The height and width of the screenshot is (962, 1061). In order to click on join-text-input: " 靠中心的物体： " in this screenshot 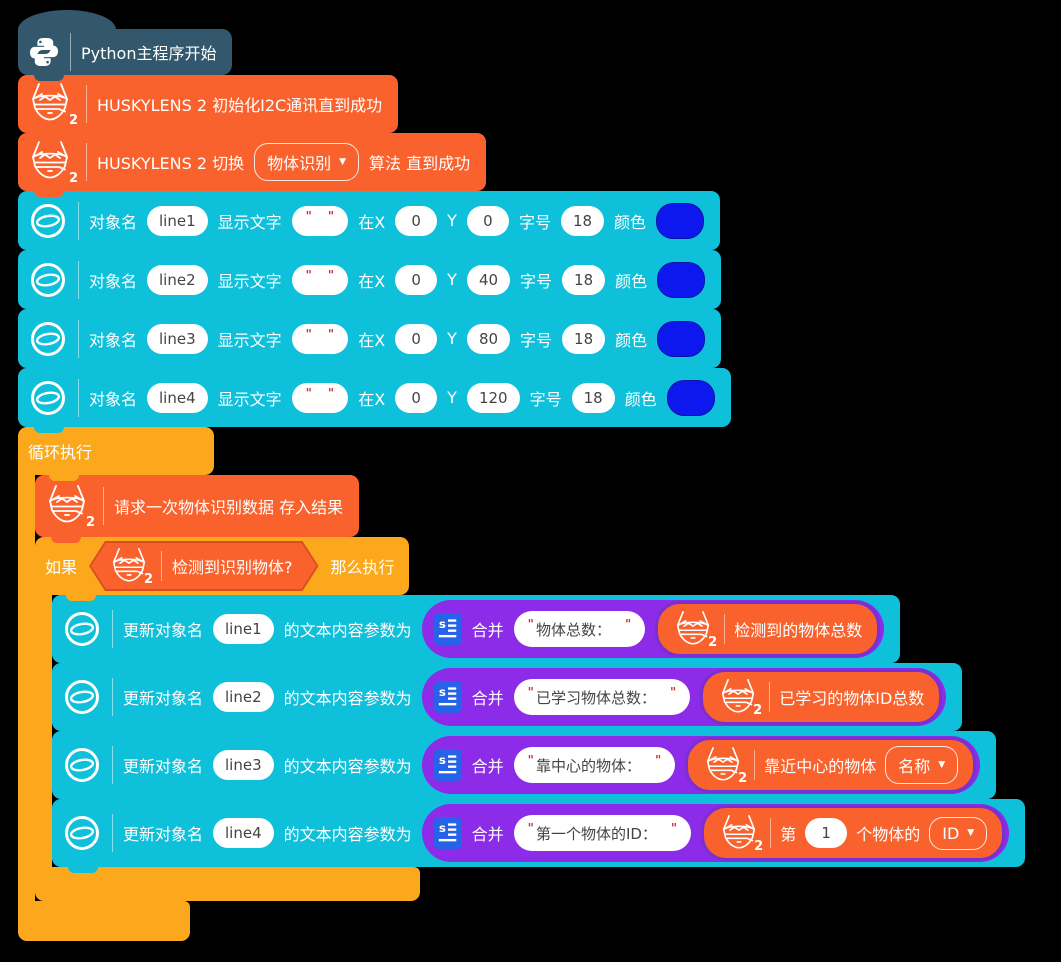, I will do `click(594, 765)`.